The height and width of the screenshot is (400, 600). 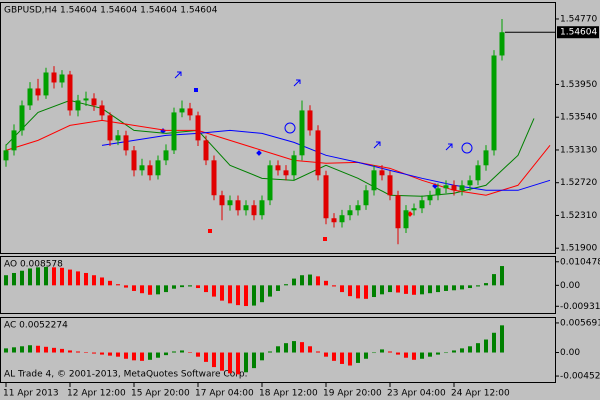 What do you see at coordinates (570, 286) in the screenshot?
I see `y-tick-label: 0.00` at bounding box center [570, 286].